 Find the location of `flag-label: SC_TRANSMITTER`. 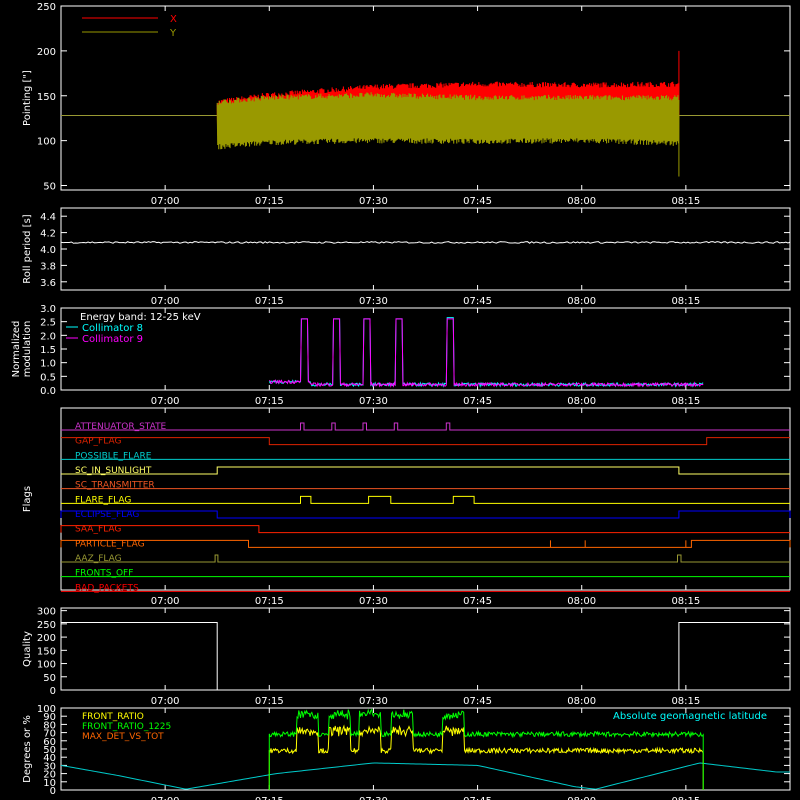

flag-label: SC_TRANSMITTER is located at coordinates (115, 486).